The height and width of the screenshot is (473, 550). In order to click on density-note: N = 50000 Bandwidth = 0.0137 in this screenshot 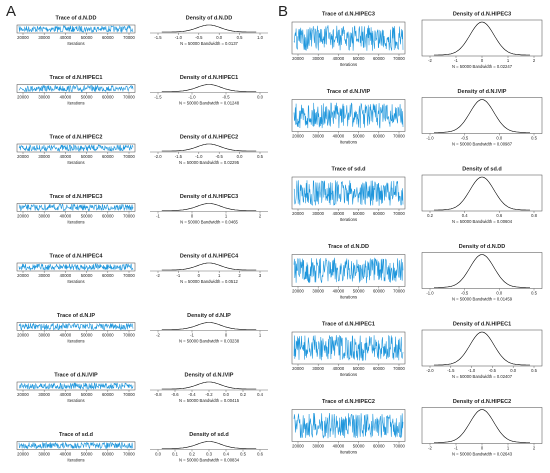, I will do `click(209, 43)`.